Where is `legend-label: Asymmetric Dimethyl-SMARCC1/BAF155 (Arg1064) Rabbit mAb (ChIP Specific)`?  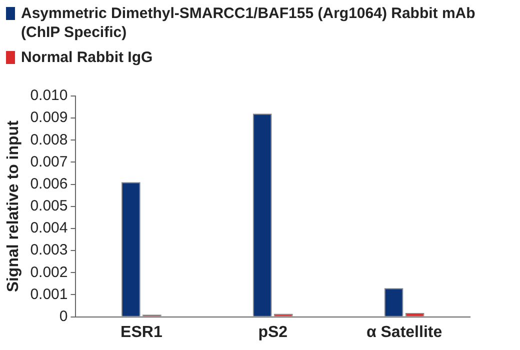 legend-label: Asymmetric Dimethyl-SMARCC1/BAF155 (Arg1064) Rabbit mAb (ChIP Specific) is located at coordinates (248, 23).